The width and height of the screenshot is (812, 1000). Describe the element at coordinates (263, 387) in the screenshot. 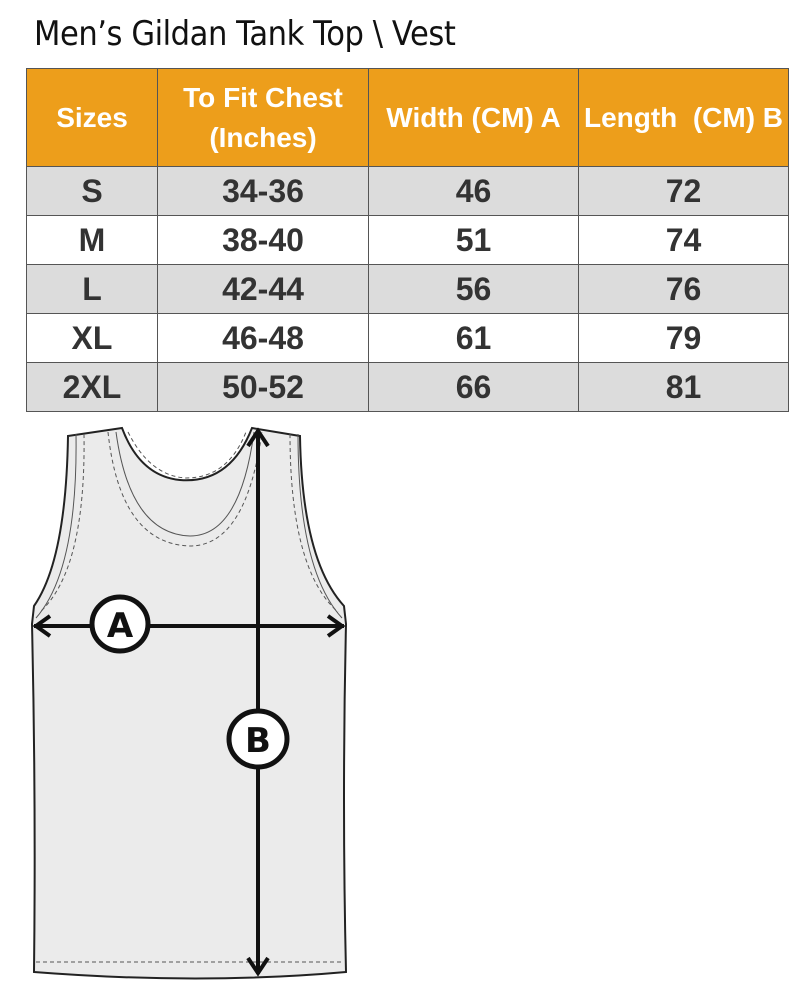

I see `cell-chest: 50-52` at that location.